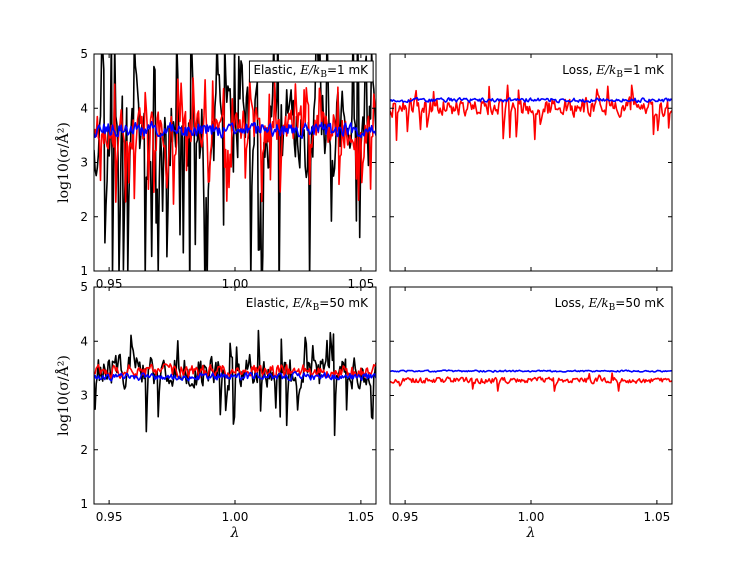 The height and width of the screenshot is (561, 747). Describe the element at coordinates (613, 71) in the screenshot. I see `panel-title: Loss, E/kB=1 mK` at that location.